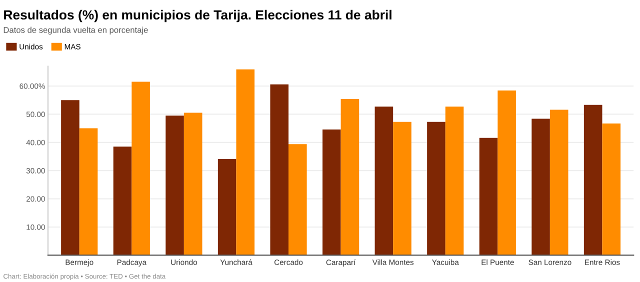 Image resolution: width=640 pixels, height=282 pixels. What do you see at coordinates (198, 16) in the screenshot?
I see `chart-title: Resultados (%) en municipios de Tarija. Elecciones 11 de abril` at bounding box center [198, 16].